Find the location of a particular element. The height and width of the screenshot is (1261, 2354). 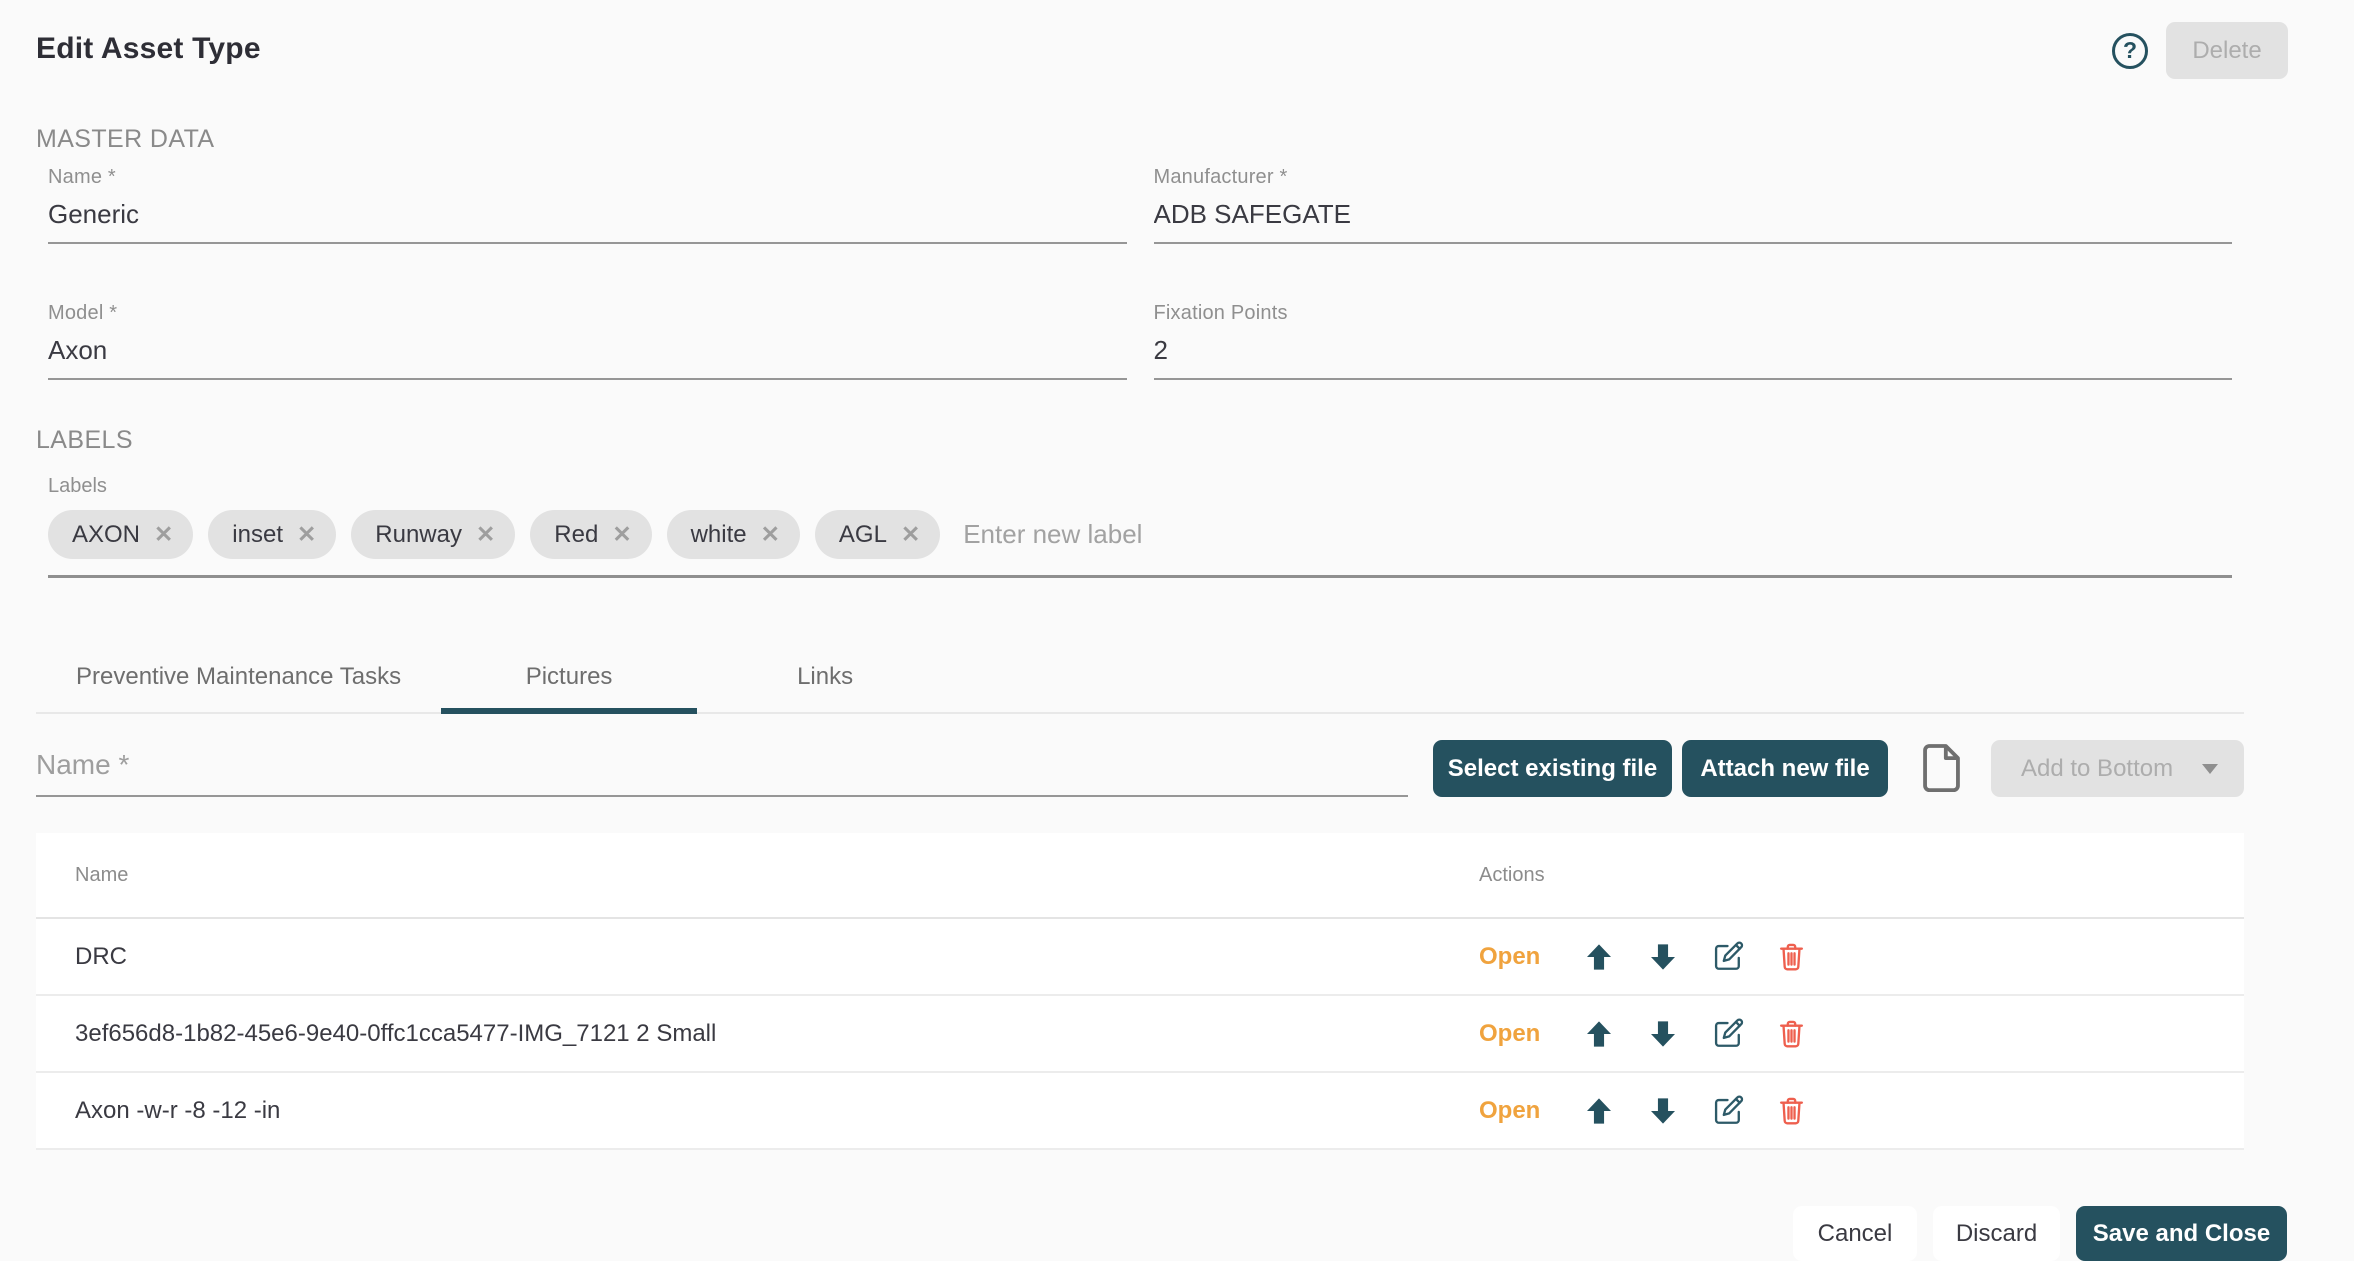

help-icon: ? is located at coordinates (2130, 50).